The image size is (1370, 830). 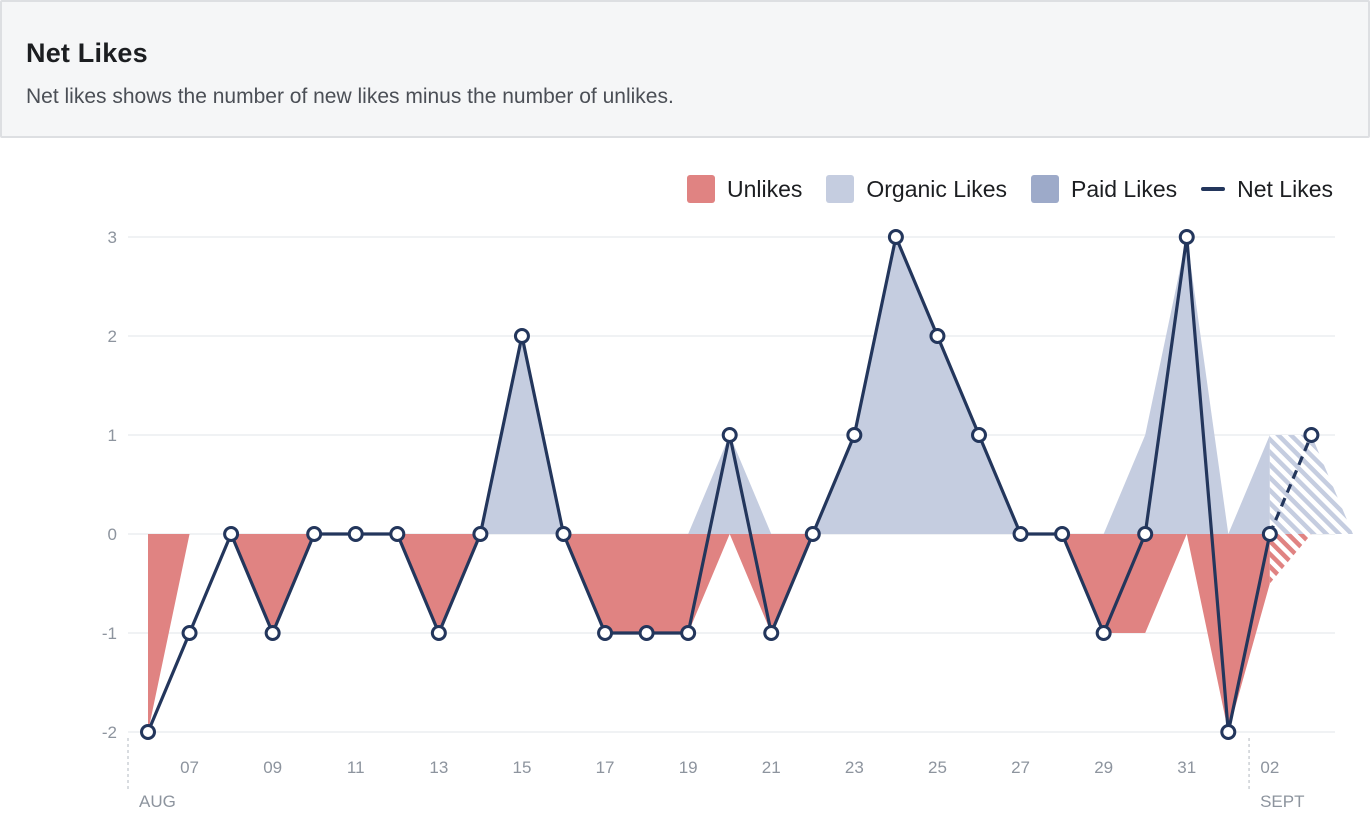 What do you see at coordinates (1124, 188) in the screenshot?
I see `legend-label-paid-likes: Paid Likes` at bounding box center [1124, 188].